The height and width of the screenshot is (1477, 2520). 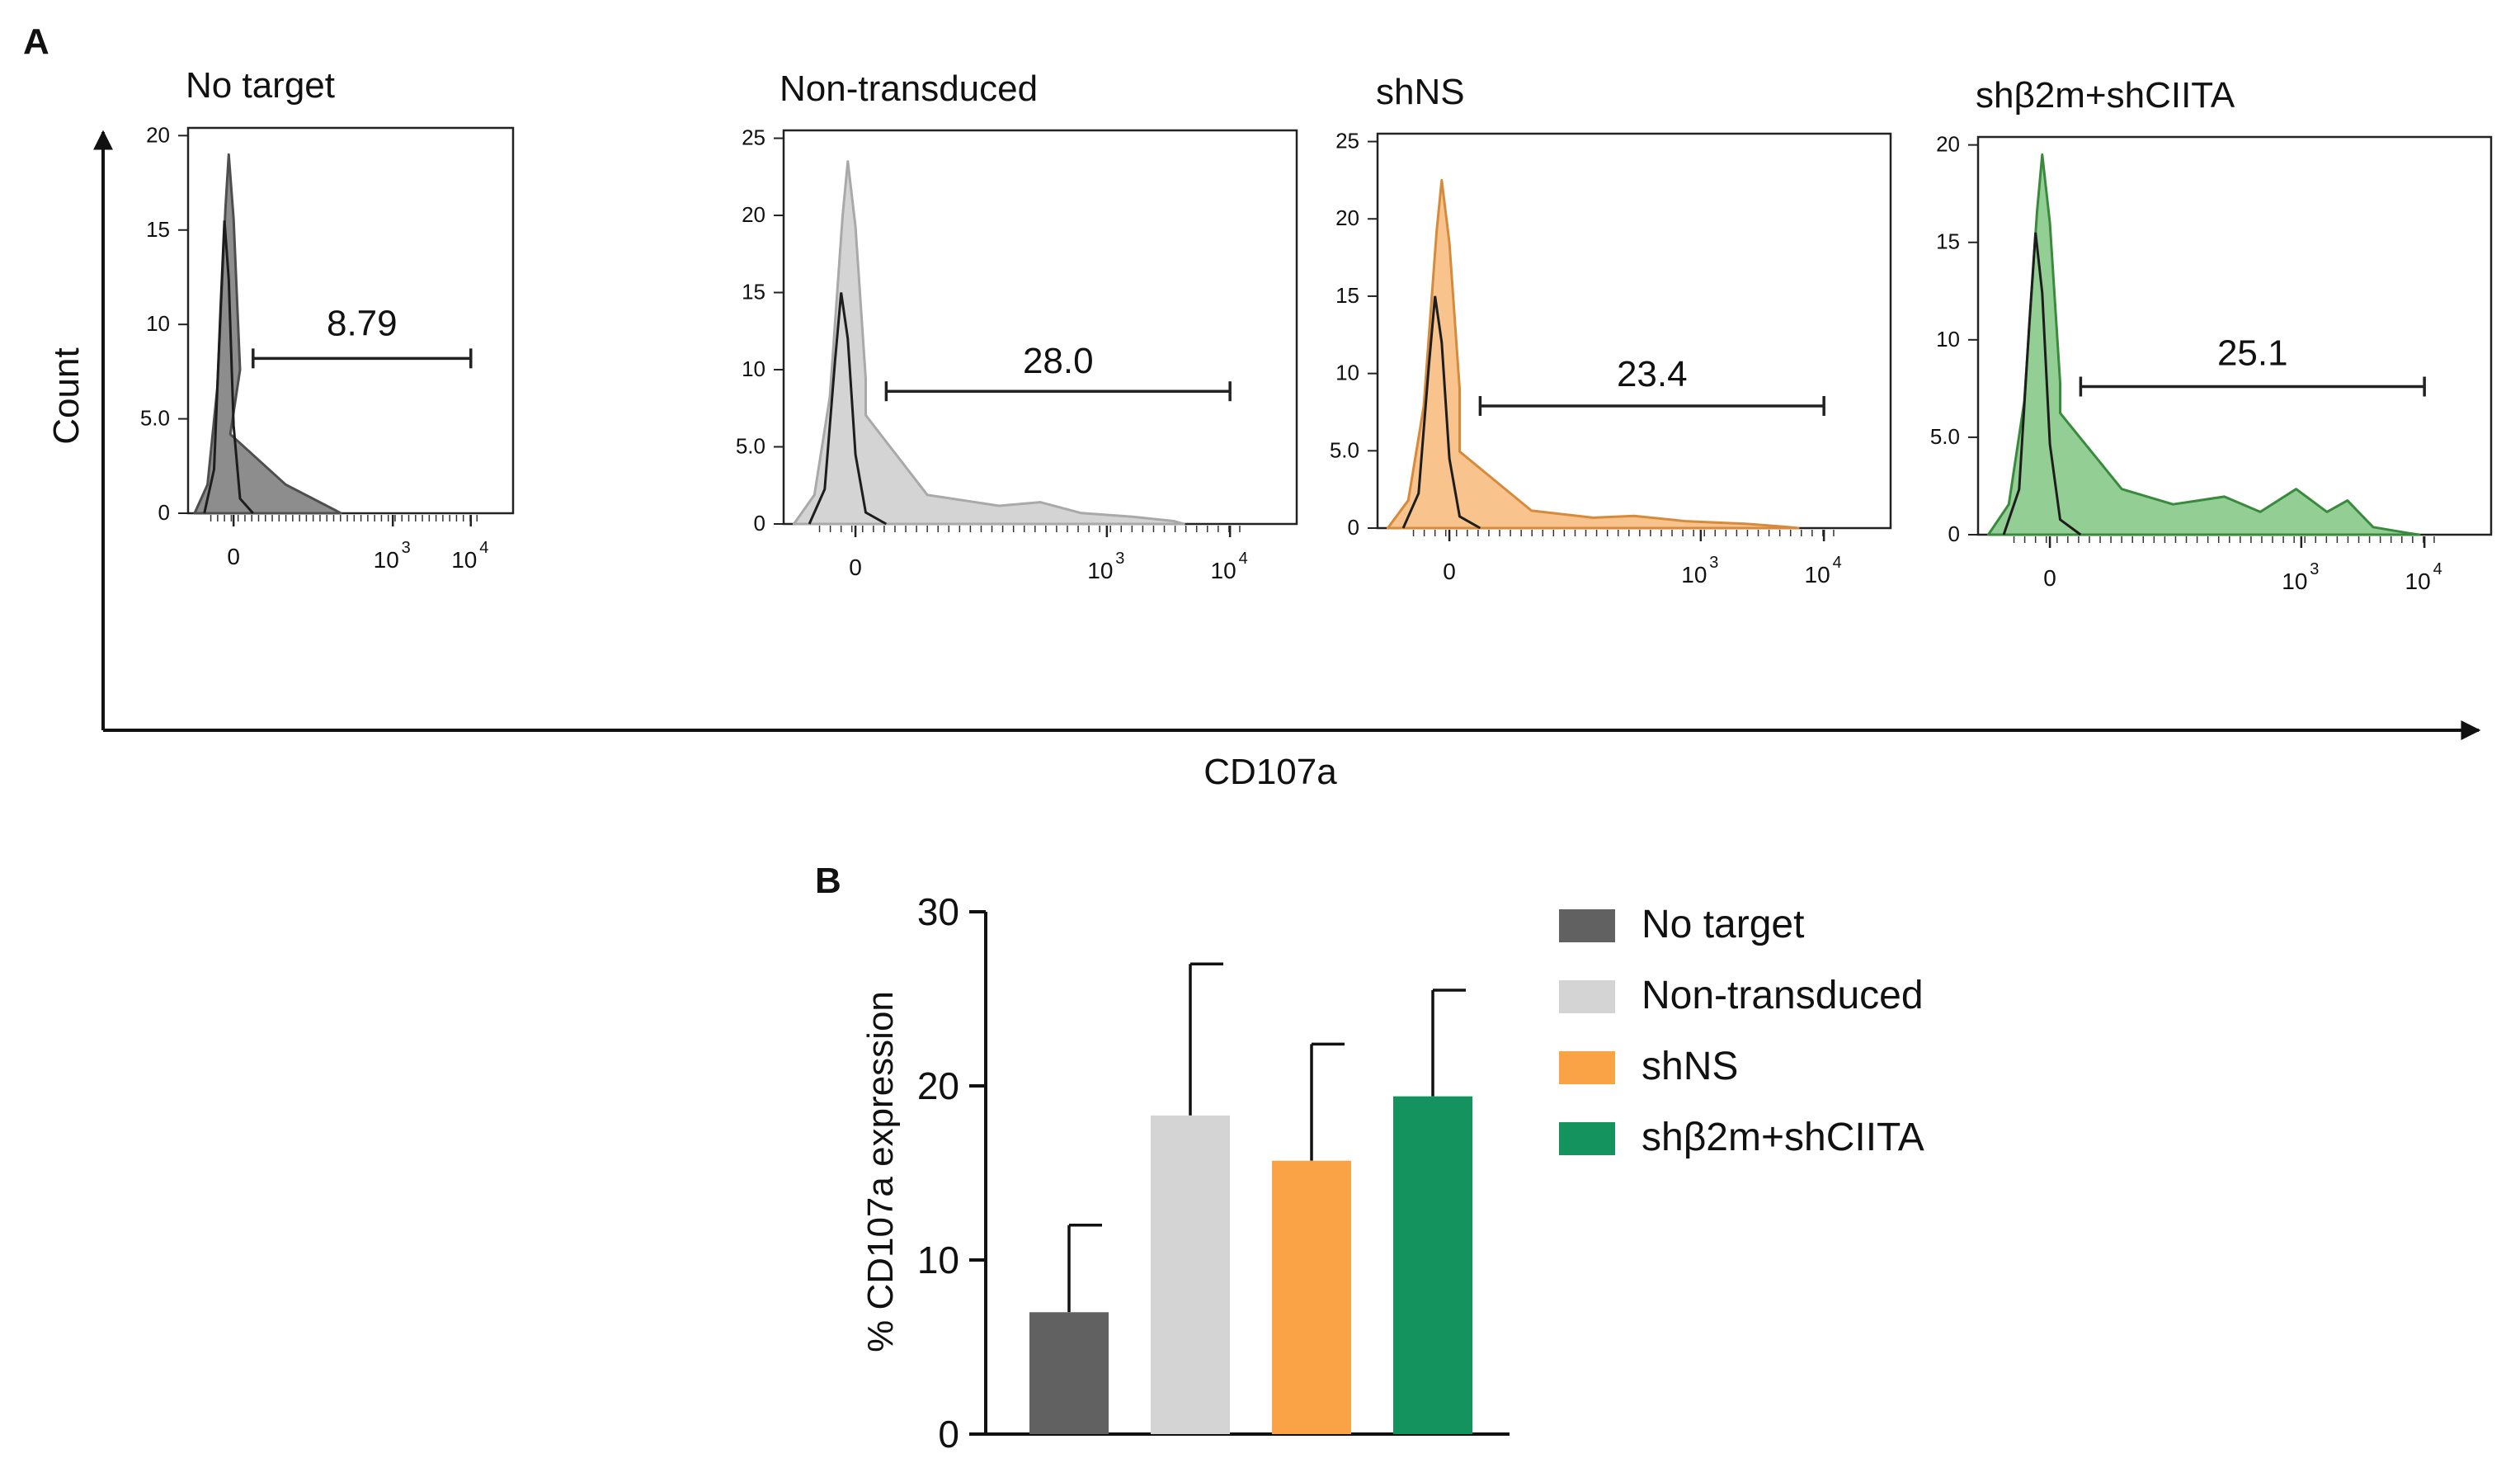 What do you see at coordinates (938, 1086) in the screenshot?
I see `bar-y-tick-label: 20` at bounding box center [938, 1086].